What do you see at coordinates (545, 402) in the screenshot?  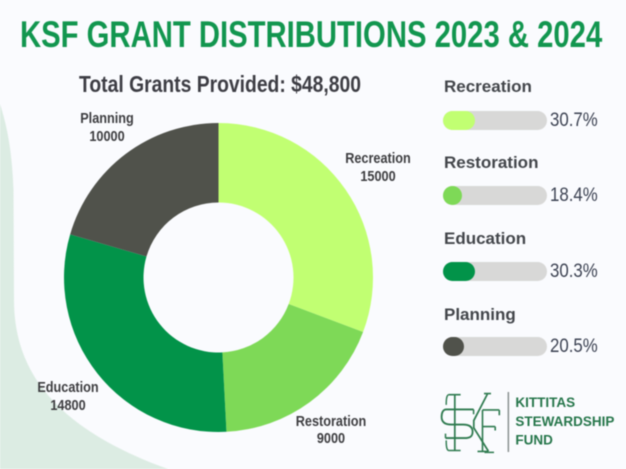 I see `svg-text: KITTITAS` at bounding box center [545, 402].